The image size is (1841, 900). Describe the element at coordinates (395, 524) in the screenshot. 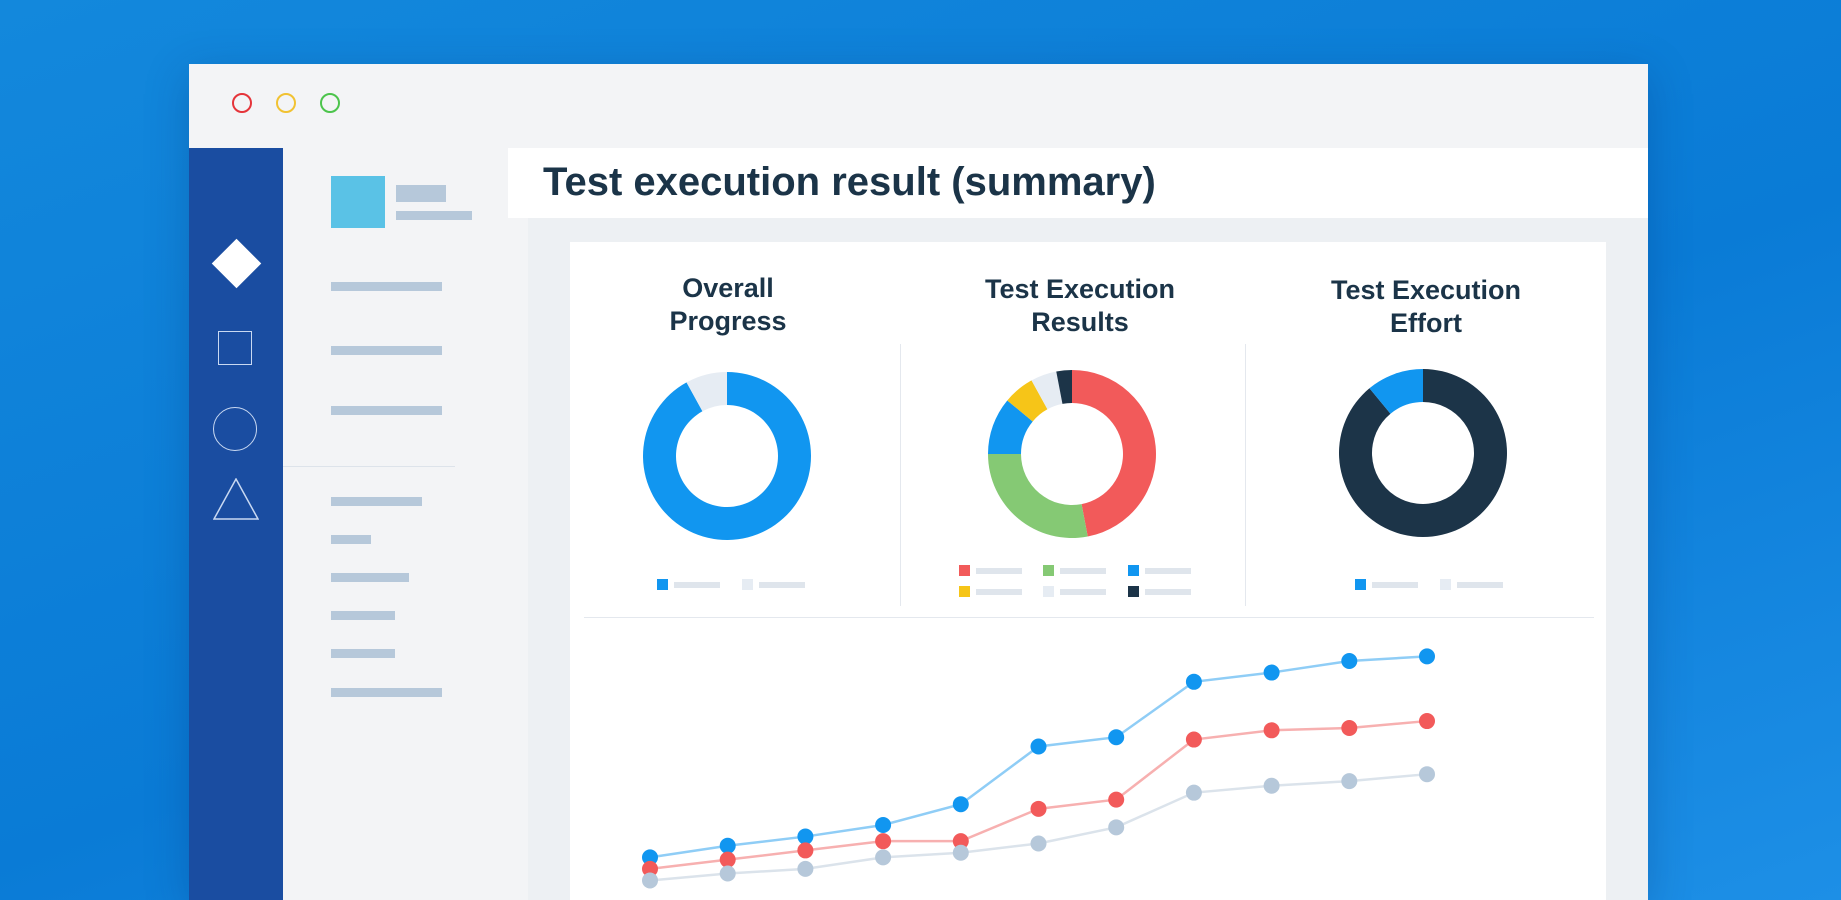

I see `navigation-panel` at that location.